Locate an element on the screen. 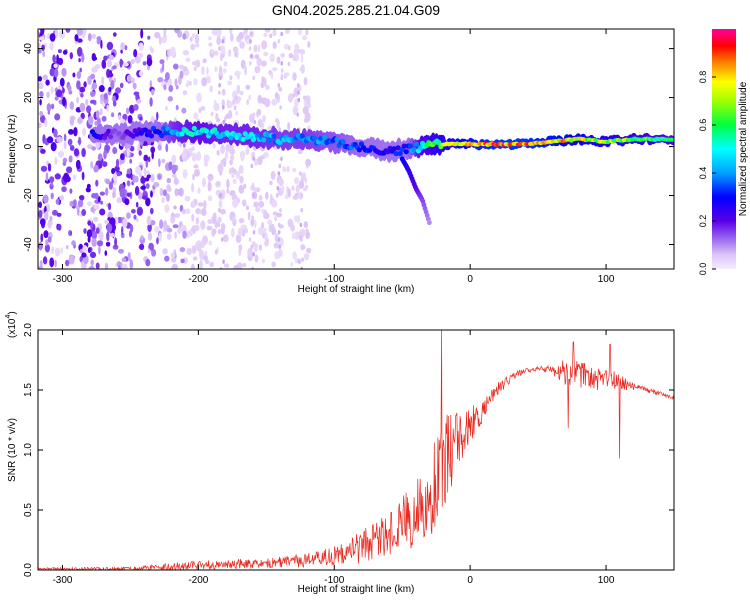 The width and height of the screenshot is (750, 605). x-tick-label: -300 is located at coordinates (62, 580).